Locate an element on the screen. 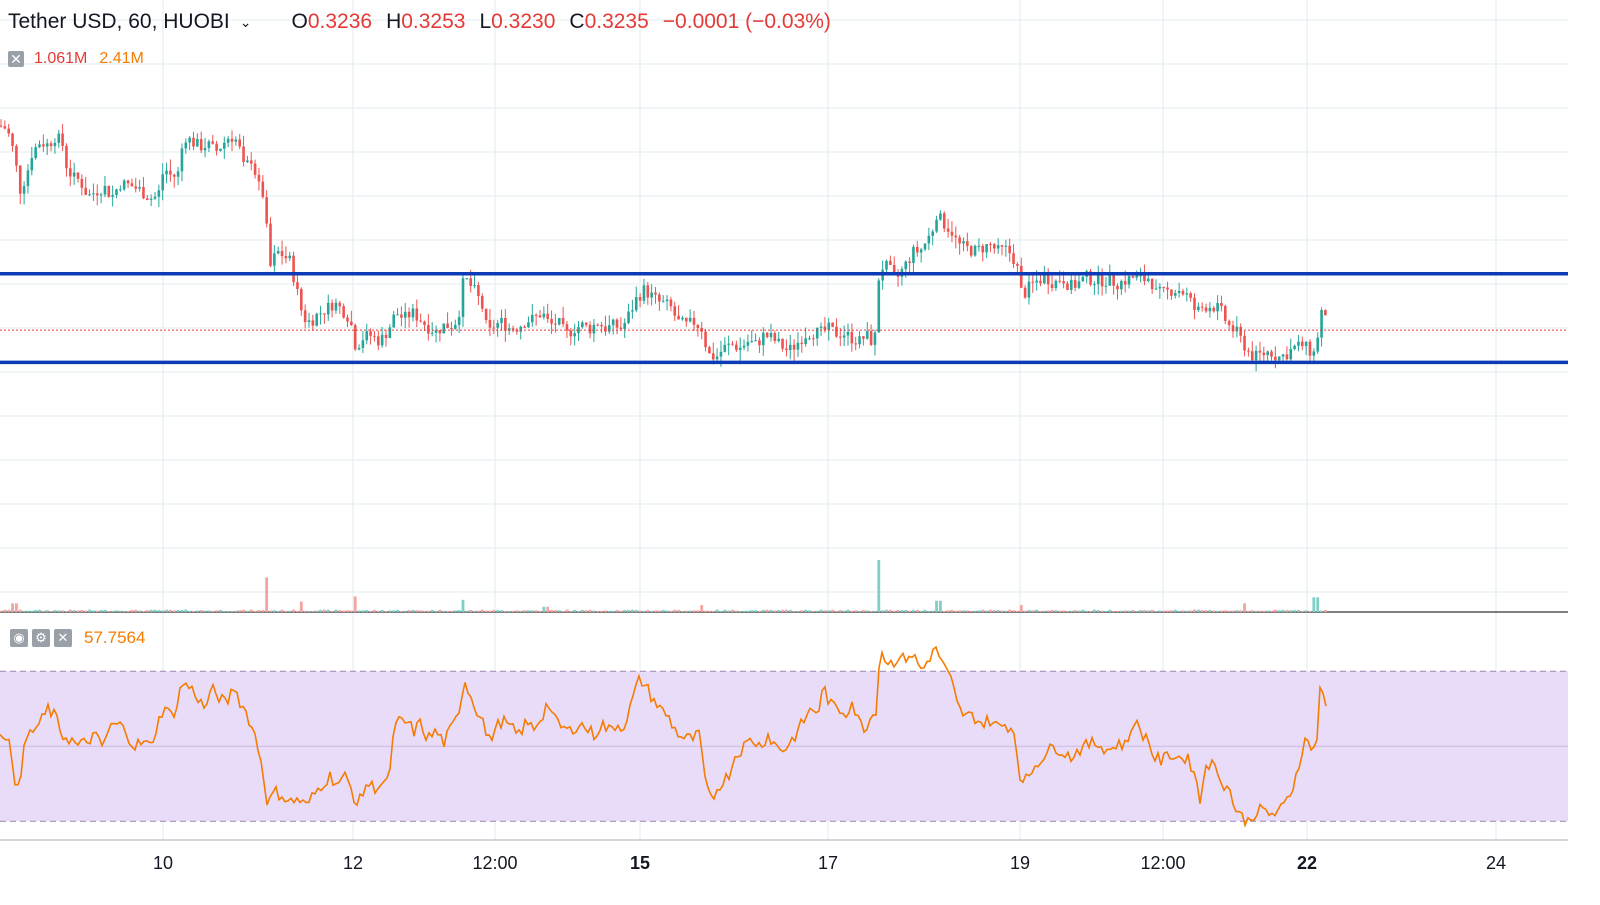 The image size is (1600, 905). x-tick-label: 19 is located at coordinates (1020, 863).